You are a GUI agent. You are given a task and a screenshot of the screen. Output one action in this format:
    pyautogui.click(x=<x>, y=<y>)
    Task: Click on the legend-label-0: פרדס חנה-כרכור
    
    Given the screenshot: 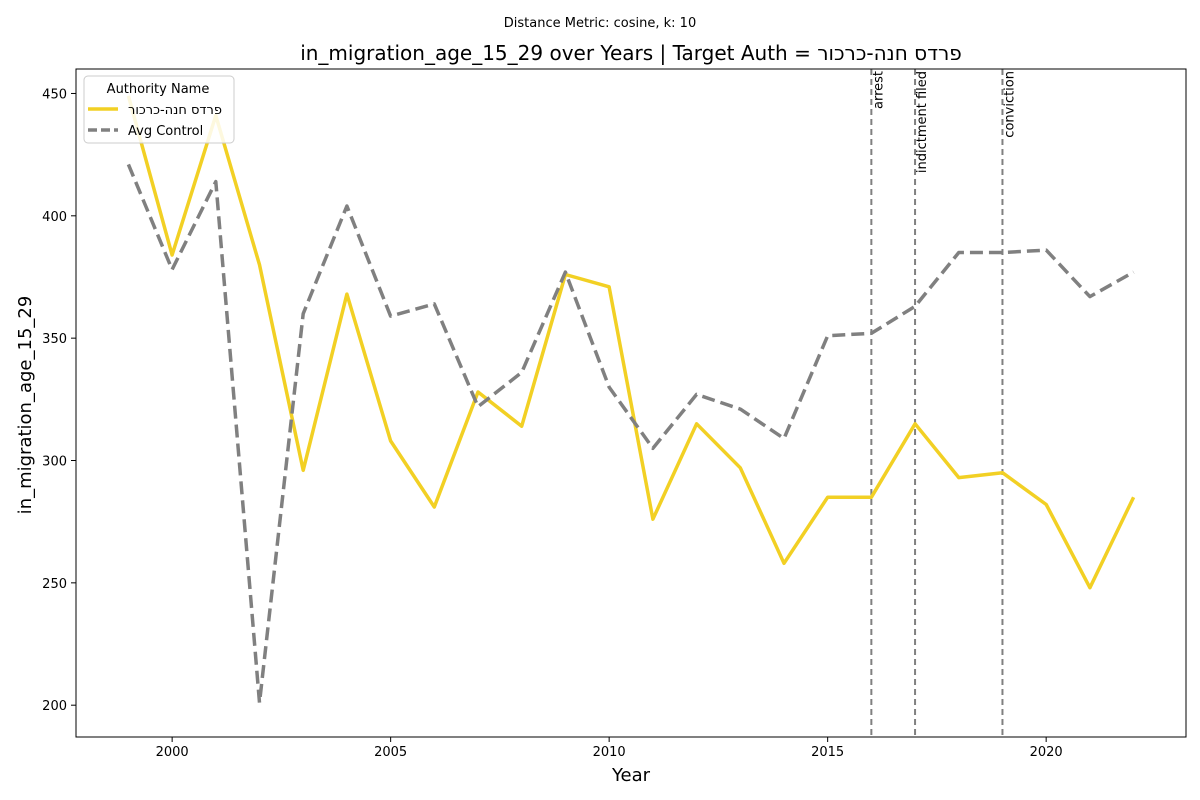 What is the action you would take?
    pyautogui.click(x=175, y=110)
    